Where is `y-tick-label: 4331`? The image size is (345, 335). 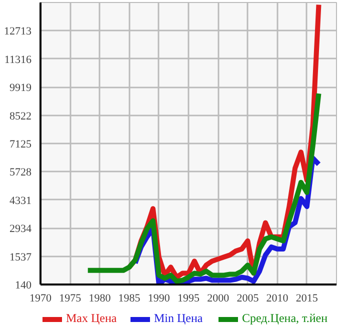 y-tick-label: 4331 is located at coordinates (21, 200).